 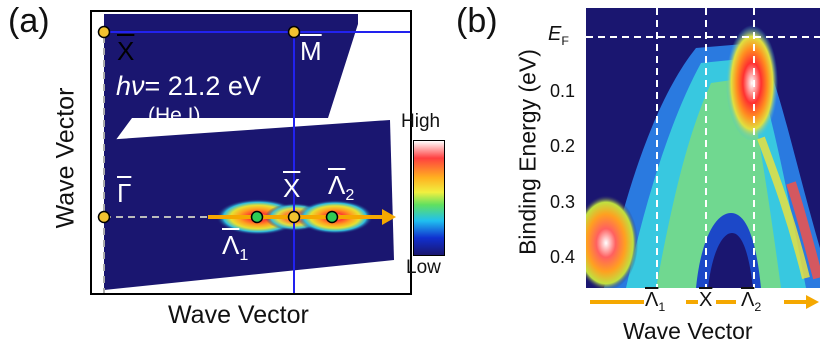 I want to click on panel-b-wavevector-arrow, so click(x=704, y=302).